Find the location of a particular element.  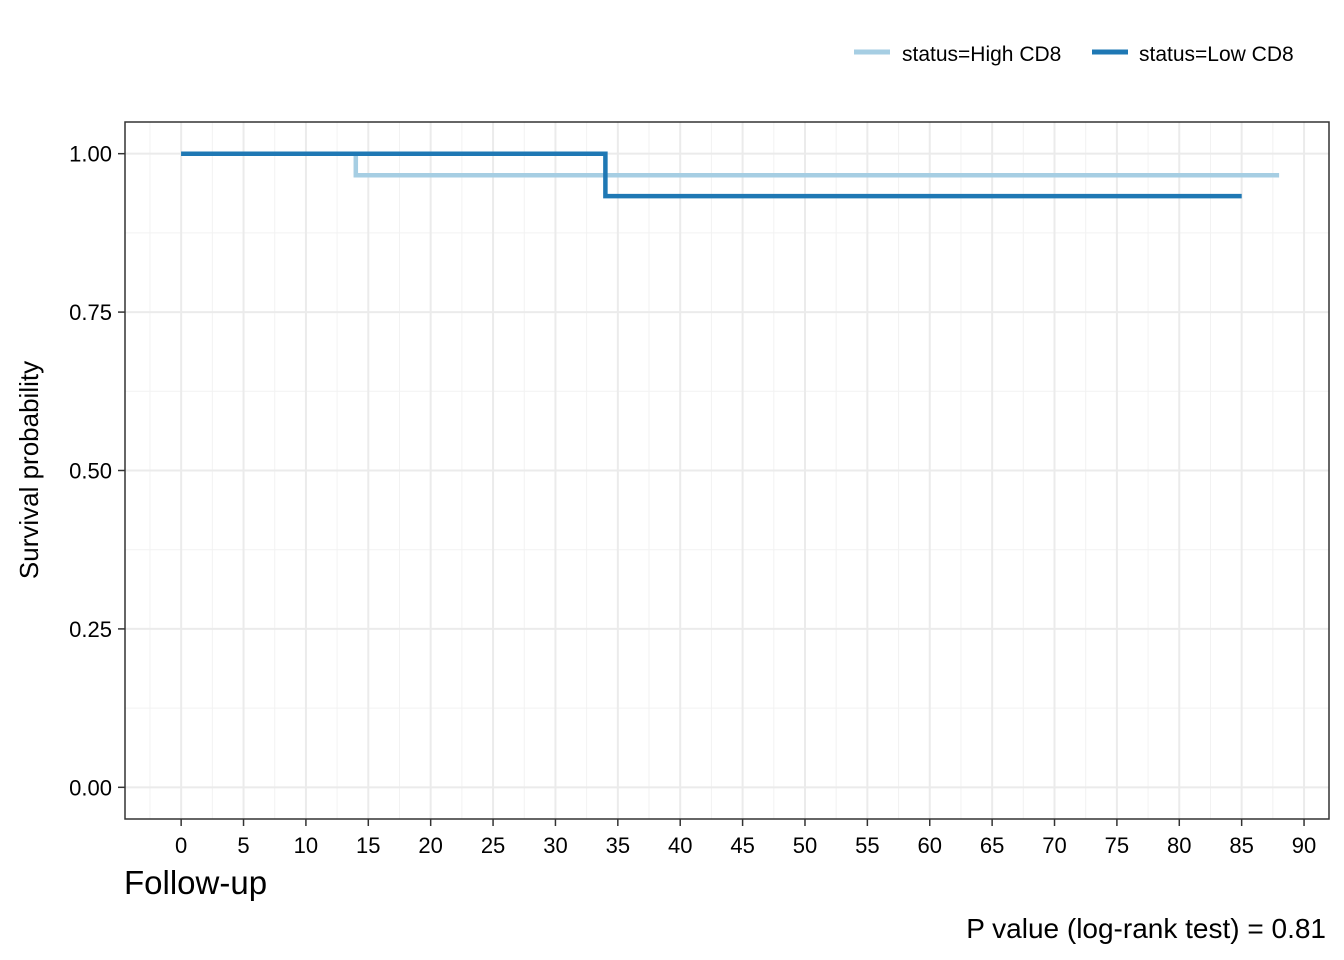

x-tick-label: 40 is located at coordinates (680, 845).